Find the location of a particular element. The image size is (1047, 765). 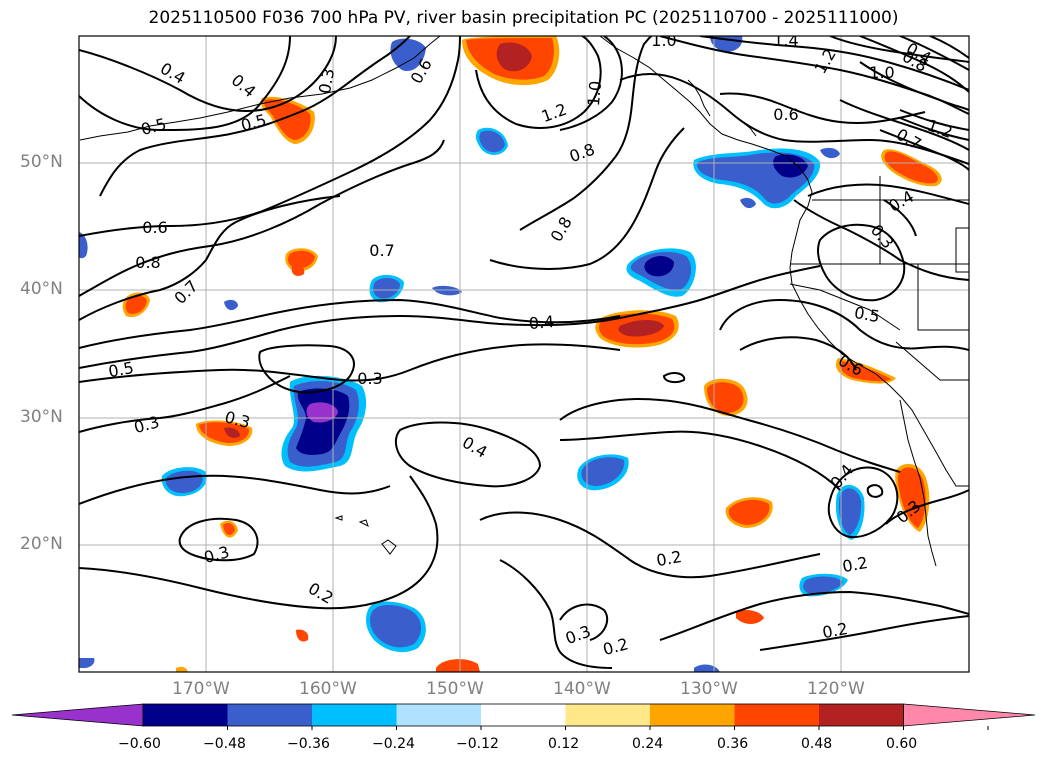

lon-label: 160°W is located at coordinates (328, 689).